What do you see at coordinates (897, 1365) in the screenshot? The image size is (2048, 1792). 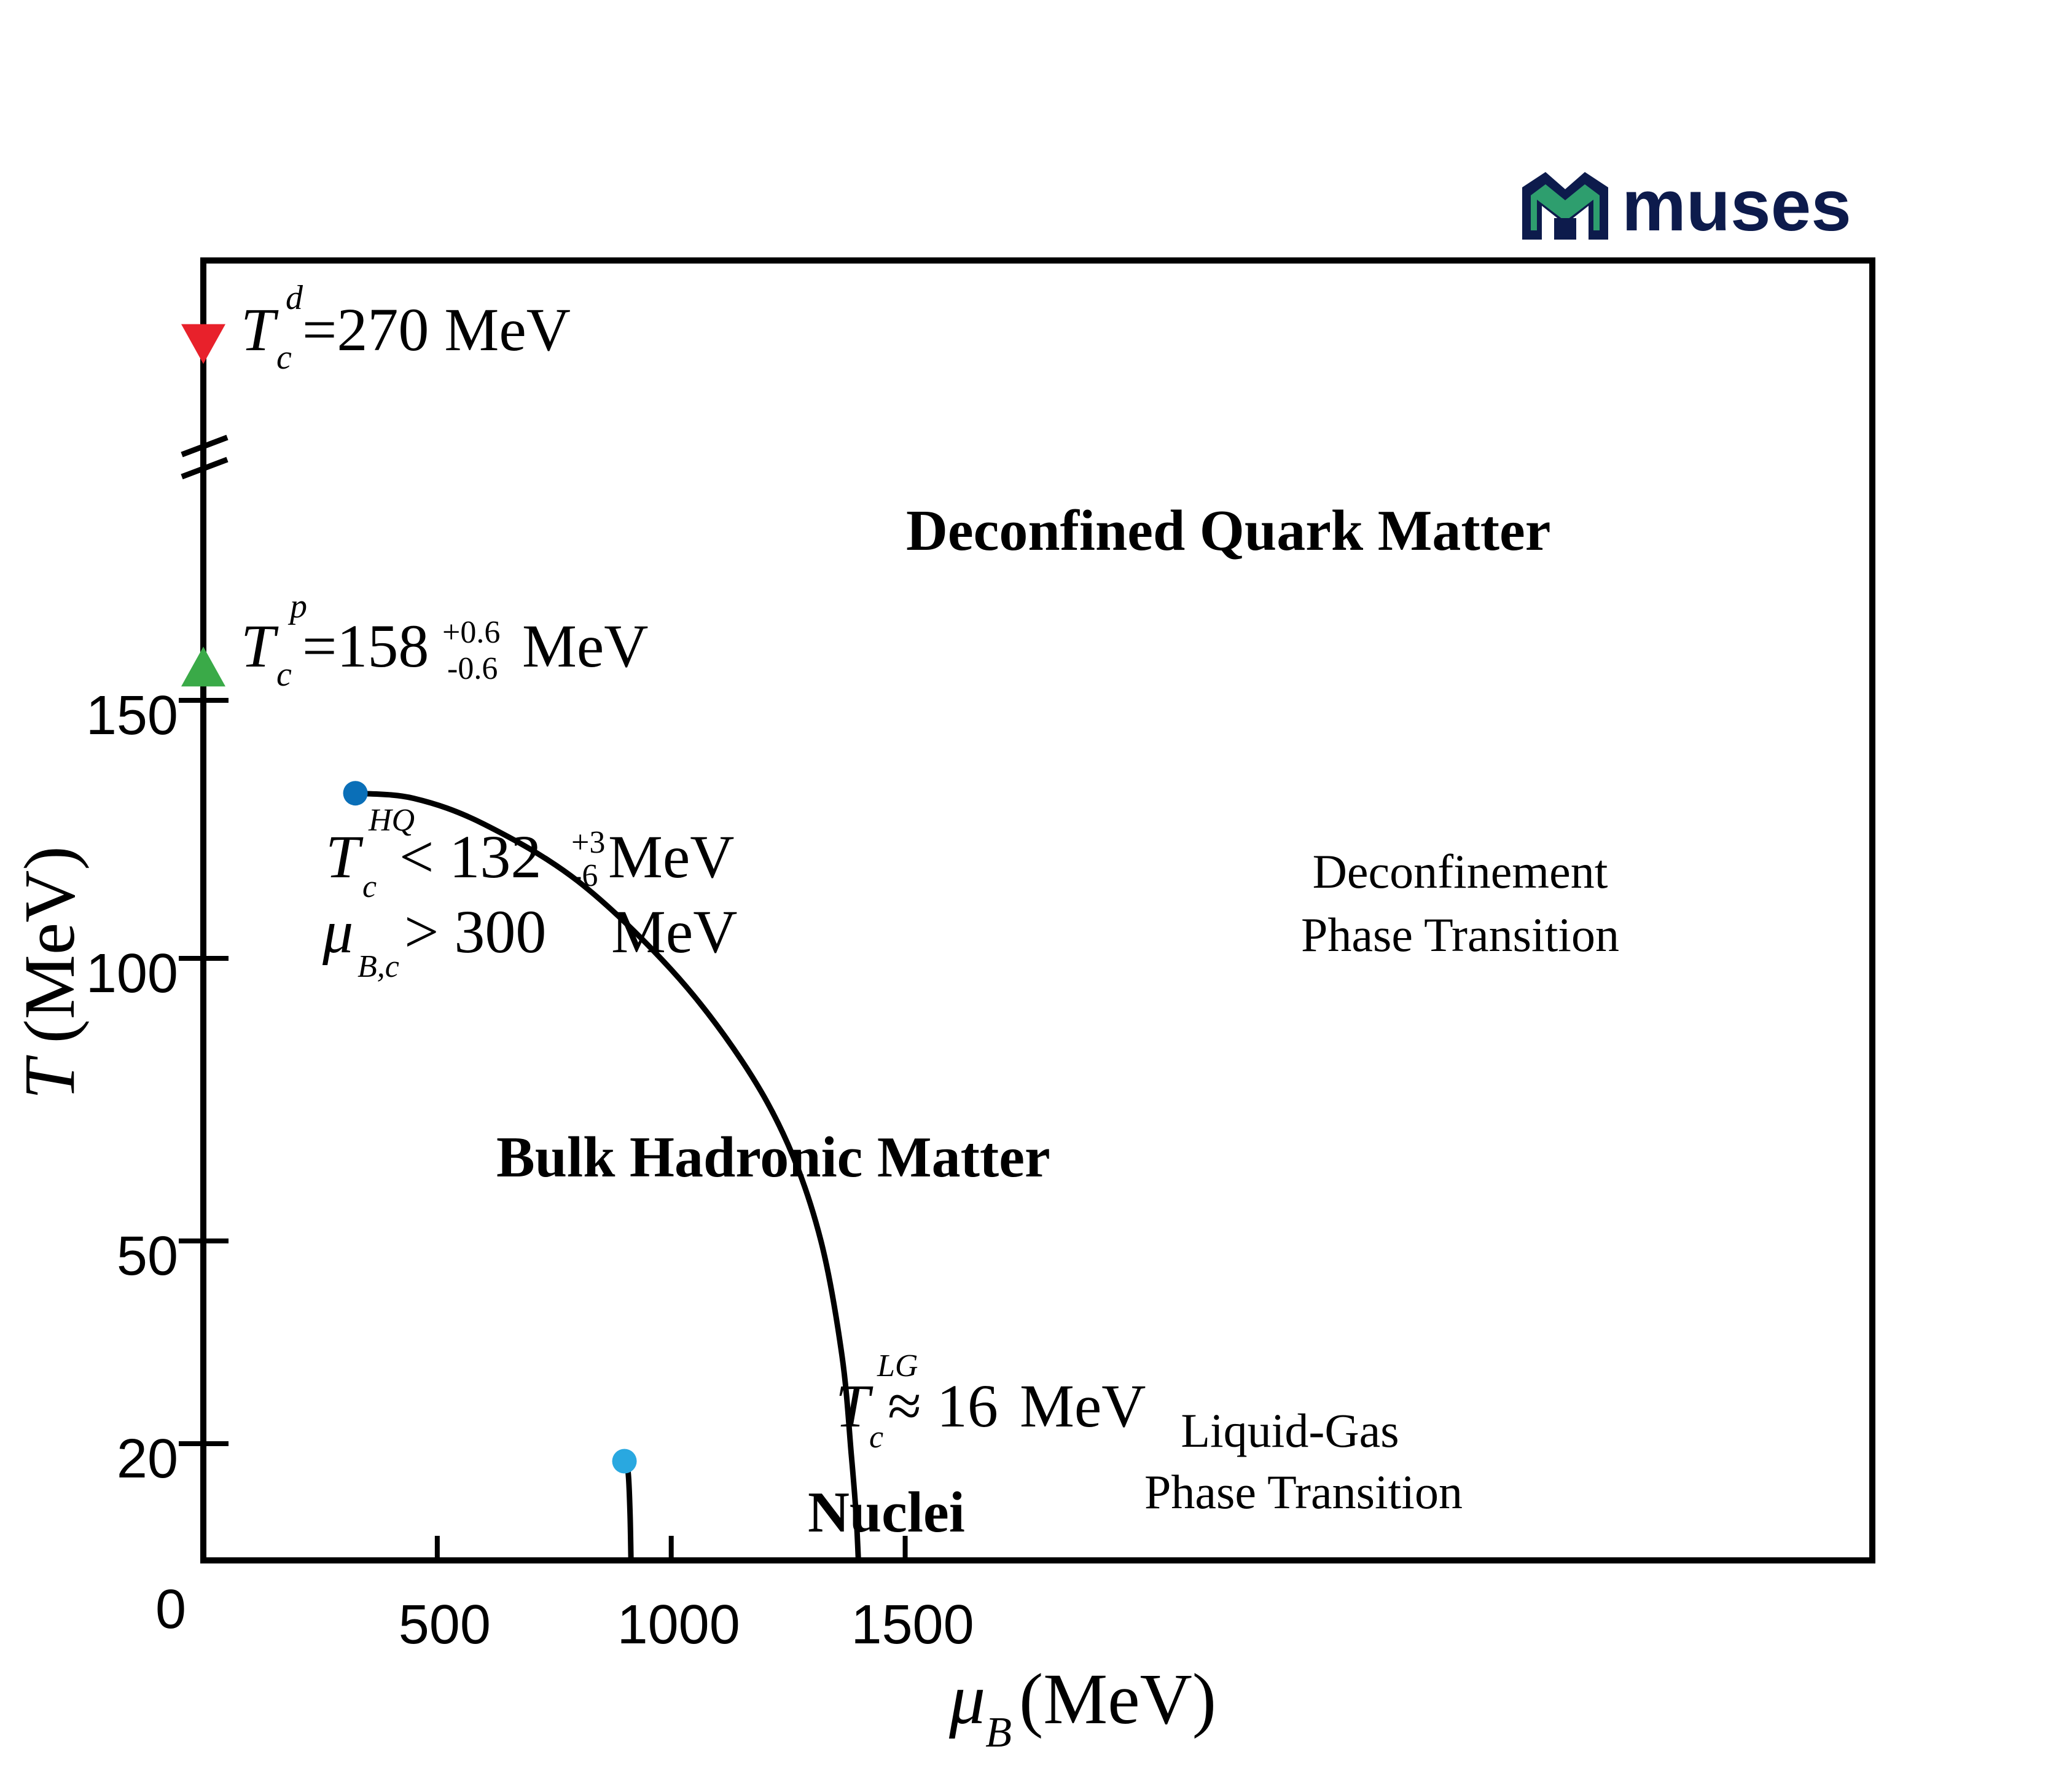 I see `lg-sup: LG` at bounding box center [897, 1365].